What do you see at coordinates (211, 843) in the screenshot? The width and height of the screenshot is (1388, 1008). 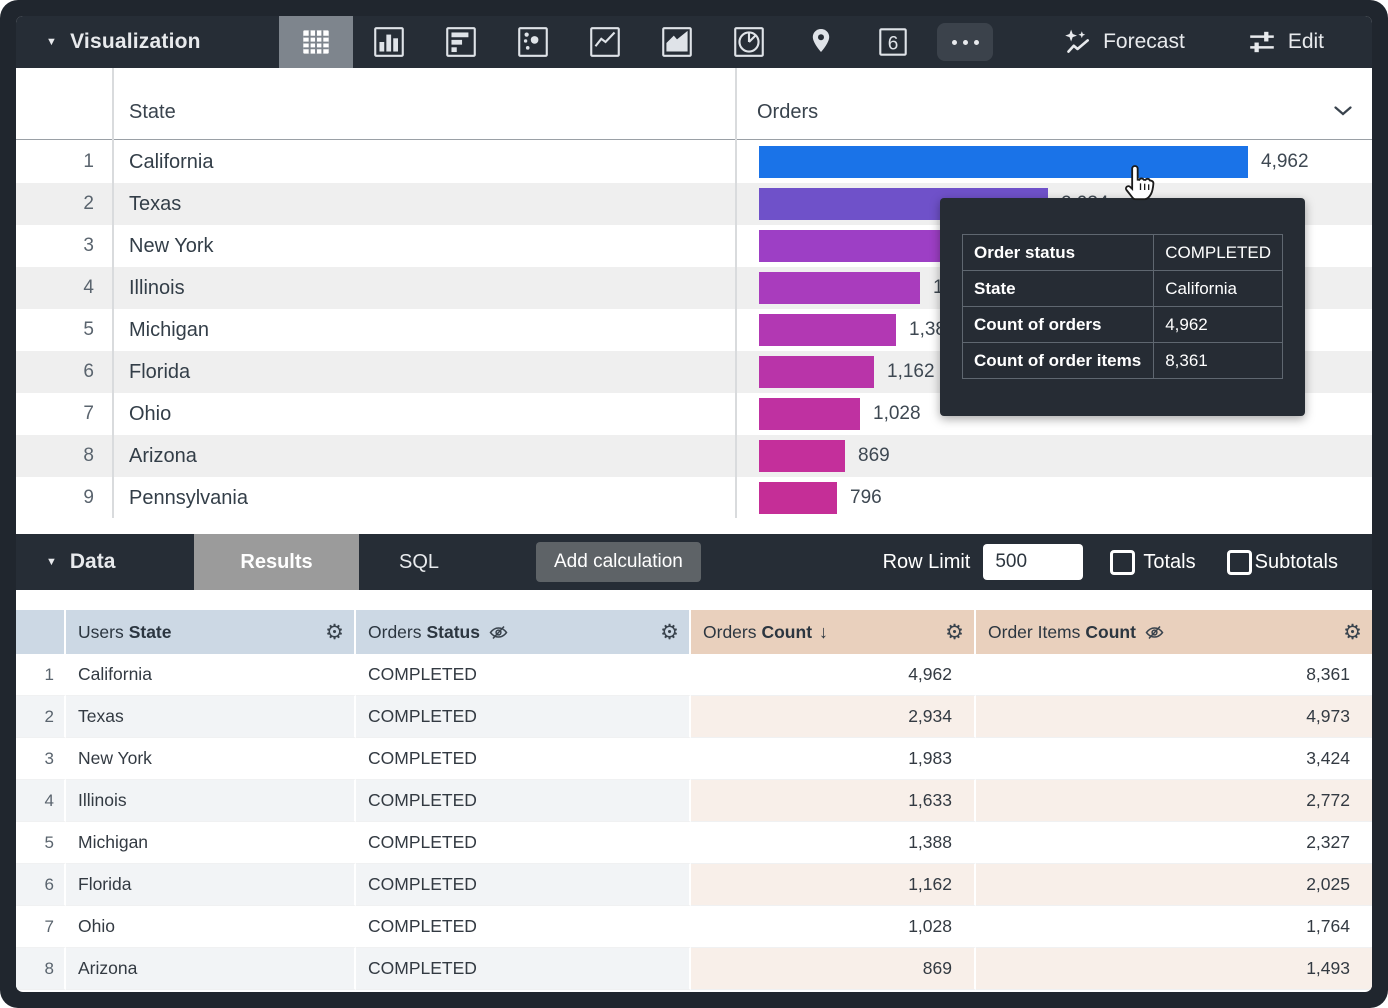 I see `state-cell: Michigan` at bounding box center [211, 843].